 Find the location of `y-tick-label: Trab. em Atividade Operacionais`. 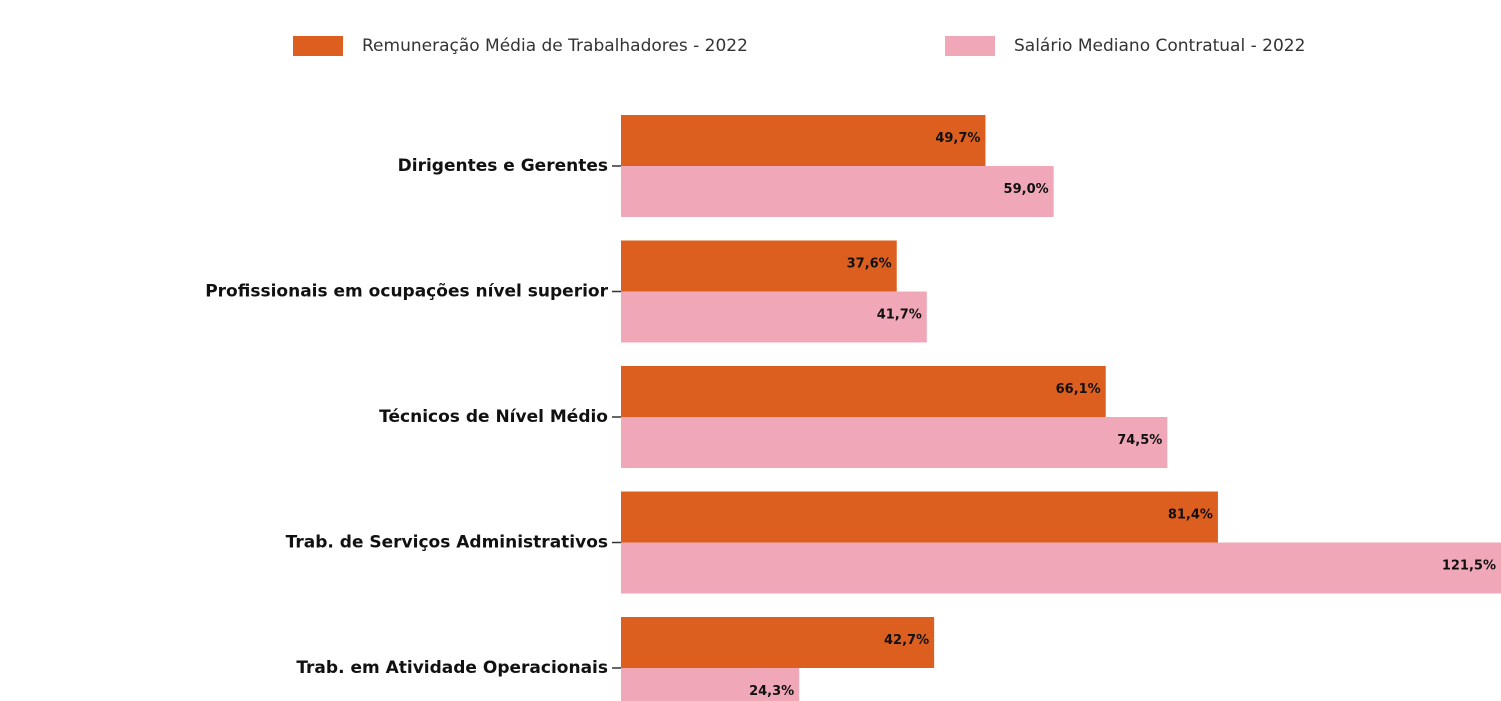

y-tick-label: Trab. em Atividade Operacionais is located at coordinates (452, 668).